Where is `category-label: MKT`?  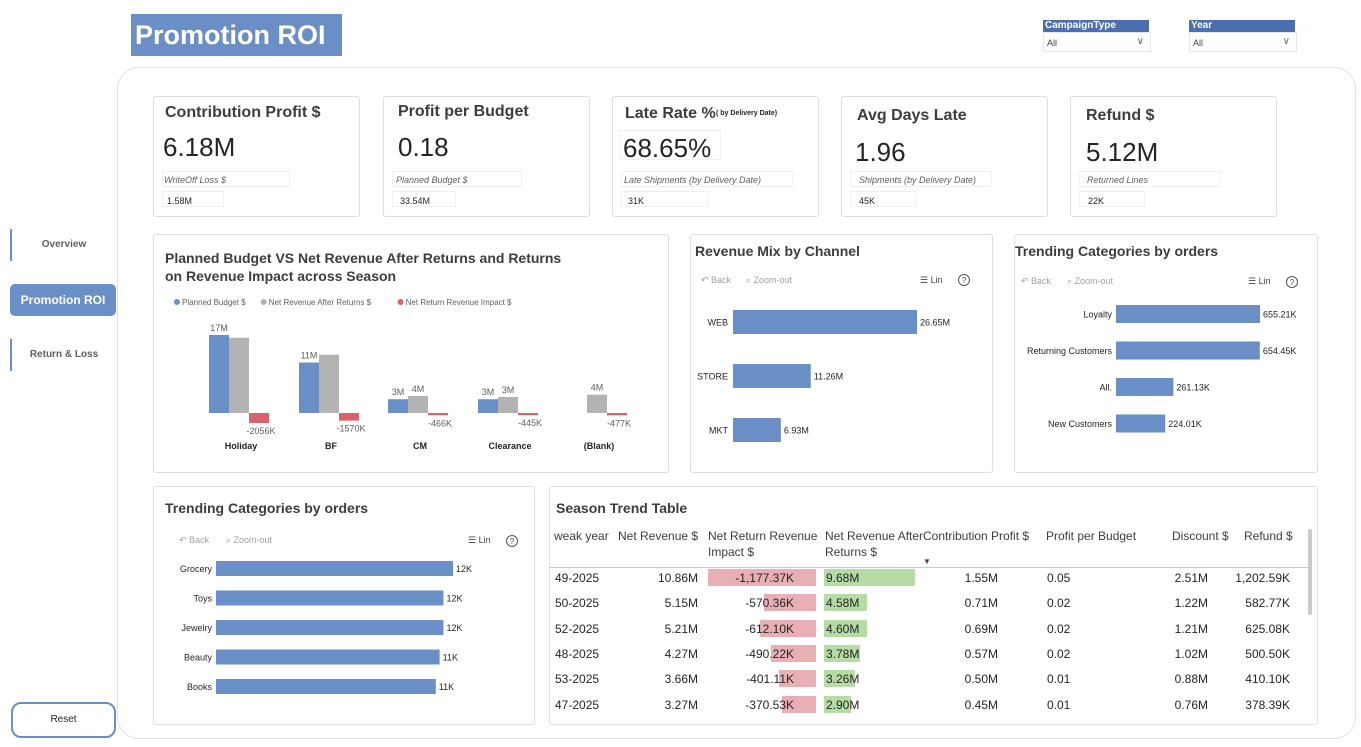
category-label: MKT is located at coordinates (719, 431).